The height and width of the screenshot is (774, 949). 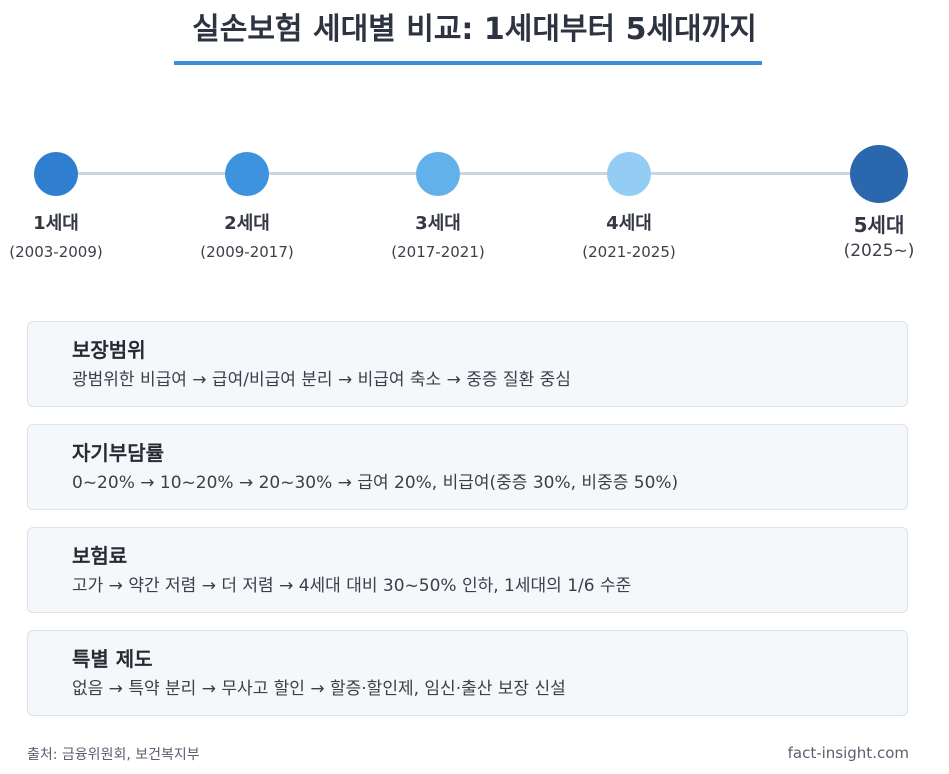 What do you see at coordinates (629, 252) in the screenshot?
I see `timeline-years-gen4: (2021-2025)` at bounding box center [629, 252].